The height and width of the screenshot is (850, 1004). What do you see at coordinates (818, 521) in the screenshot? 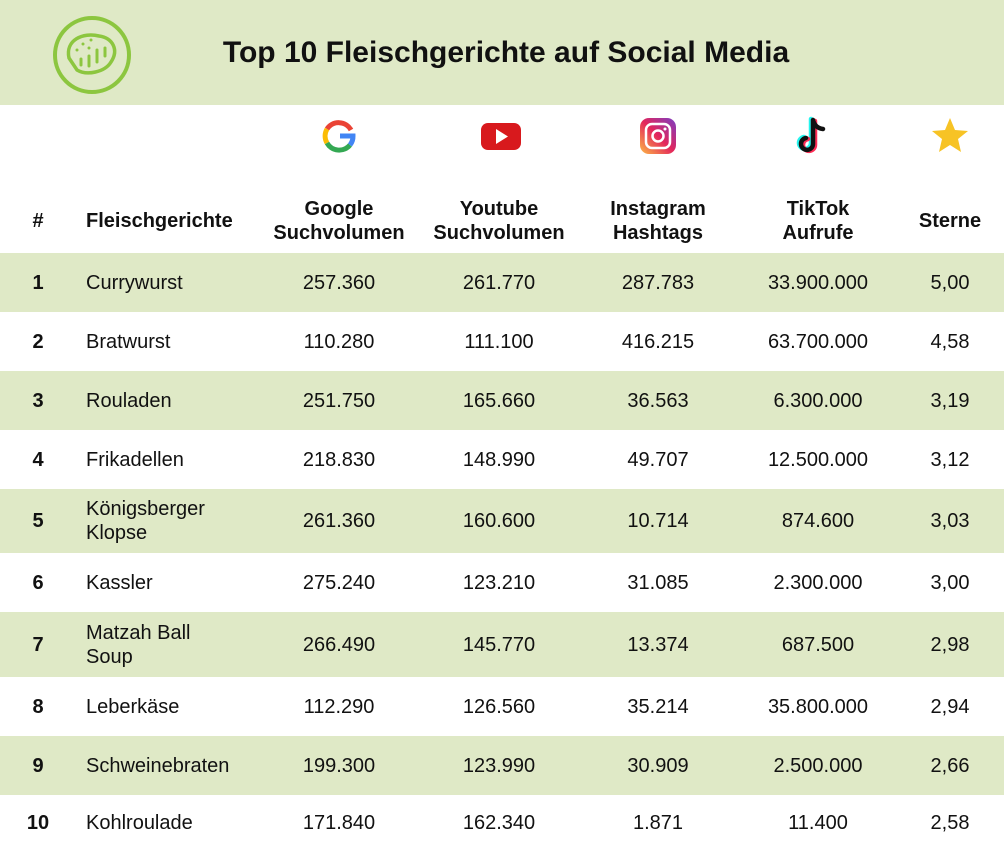
I see `cell-value: 874.600` at bounding box center [818, 521].